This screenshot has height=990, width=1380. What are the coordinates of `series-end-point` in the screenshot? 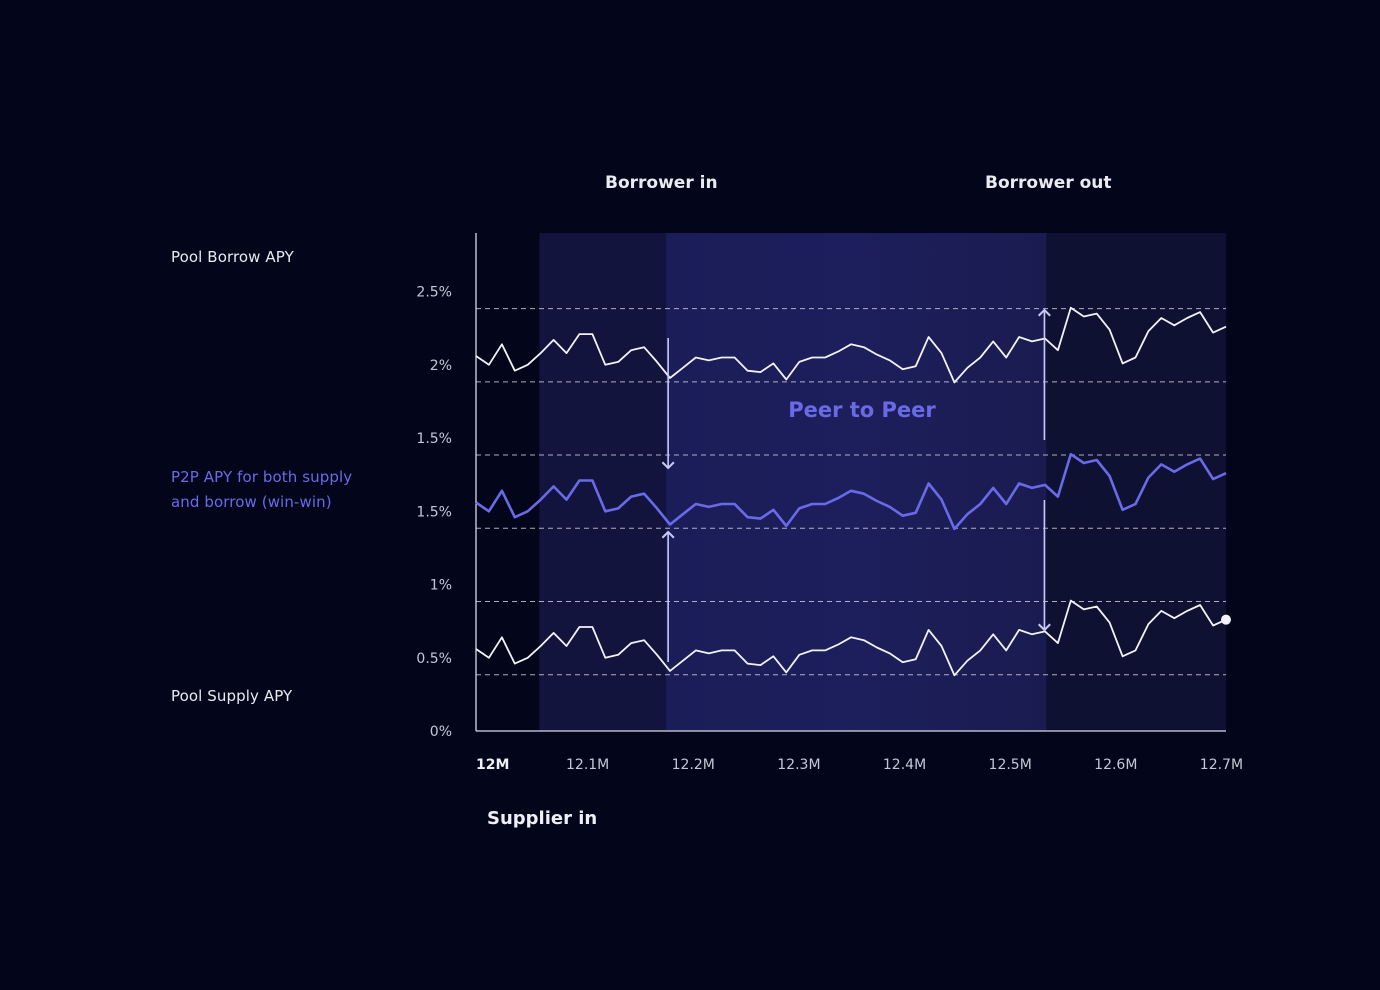 It's located at (1226, 619).